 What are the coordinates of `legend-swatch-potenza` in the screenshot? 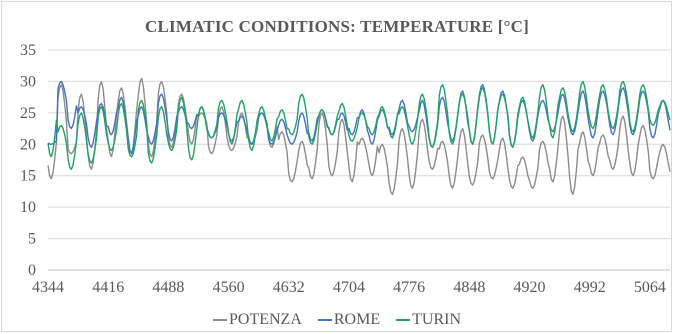 It's located at (219, 320).